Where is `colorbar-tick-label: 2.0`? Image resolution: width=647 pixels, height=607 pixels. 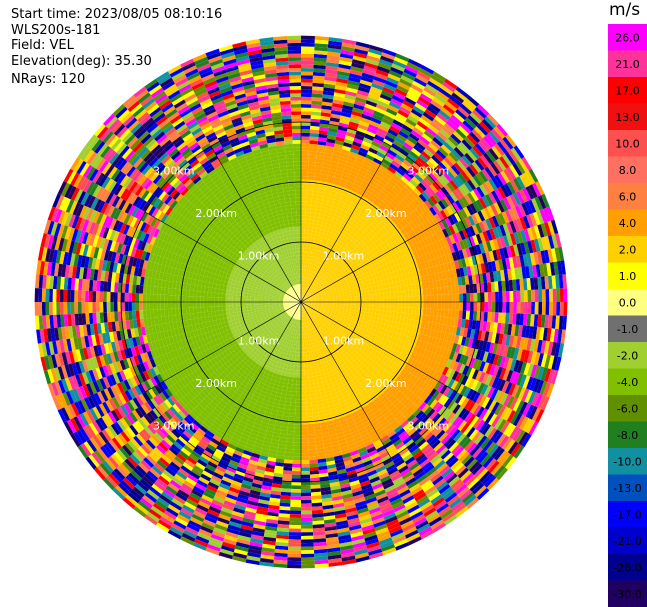 colorbar-tick-label: 2.0 is located at coordinates (628, 249).